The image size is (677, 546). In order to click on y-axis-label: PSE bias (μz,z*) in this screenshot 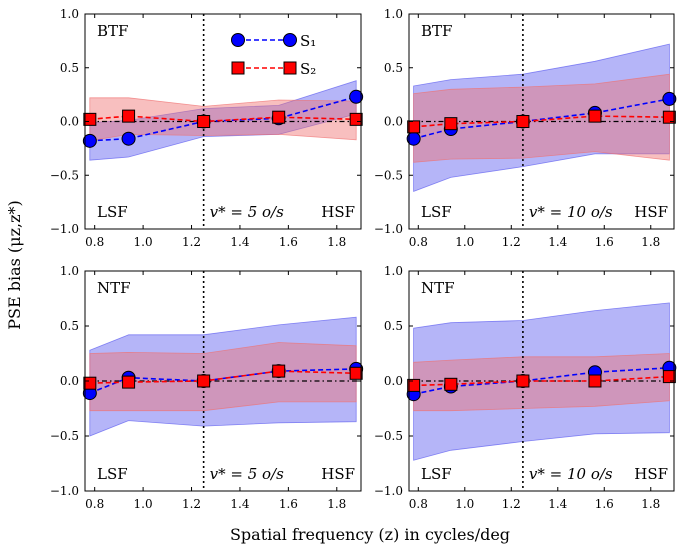, I will do `click(14, 265)`.